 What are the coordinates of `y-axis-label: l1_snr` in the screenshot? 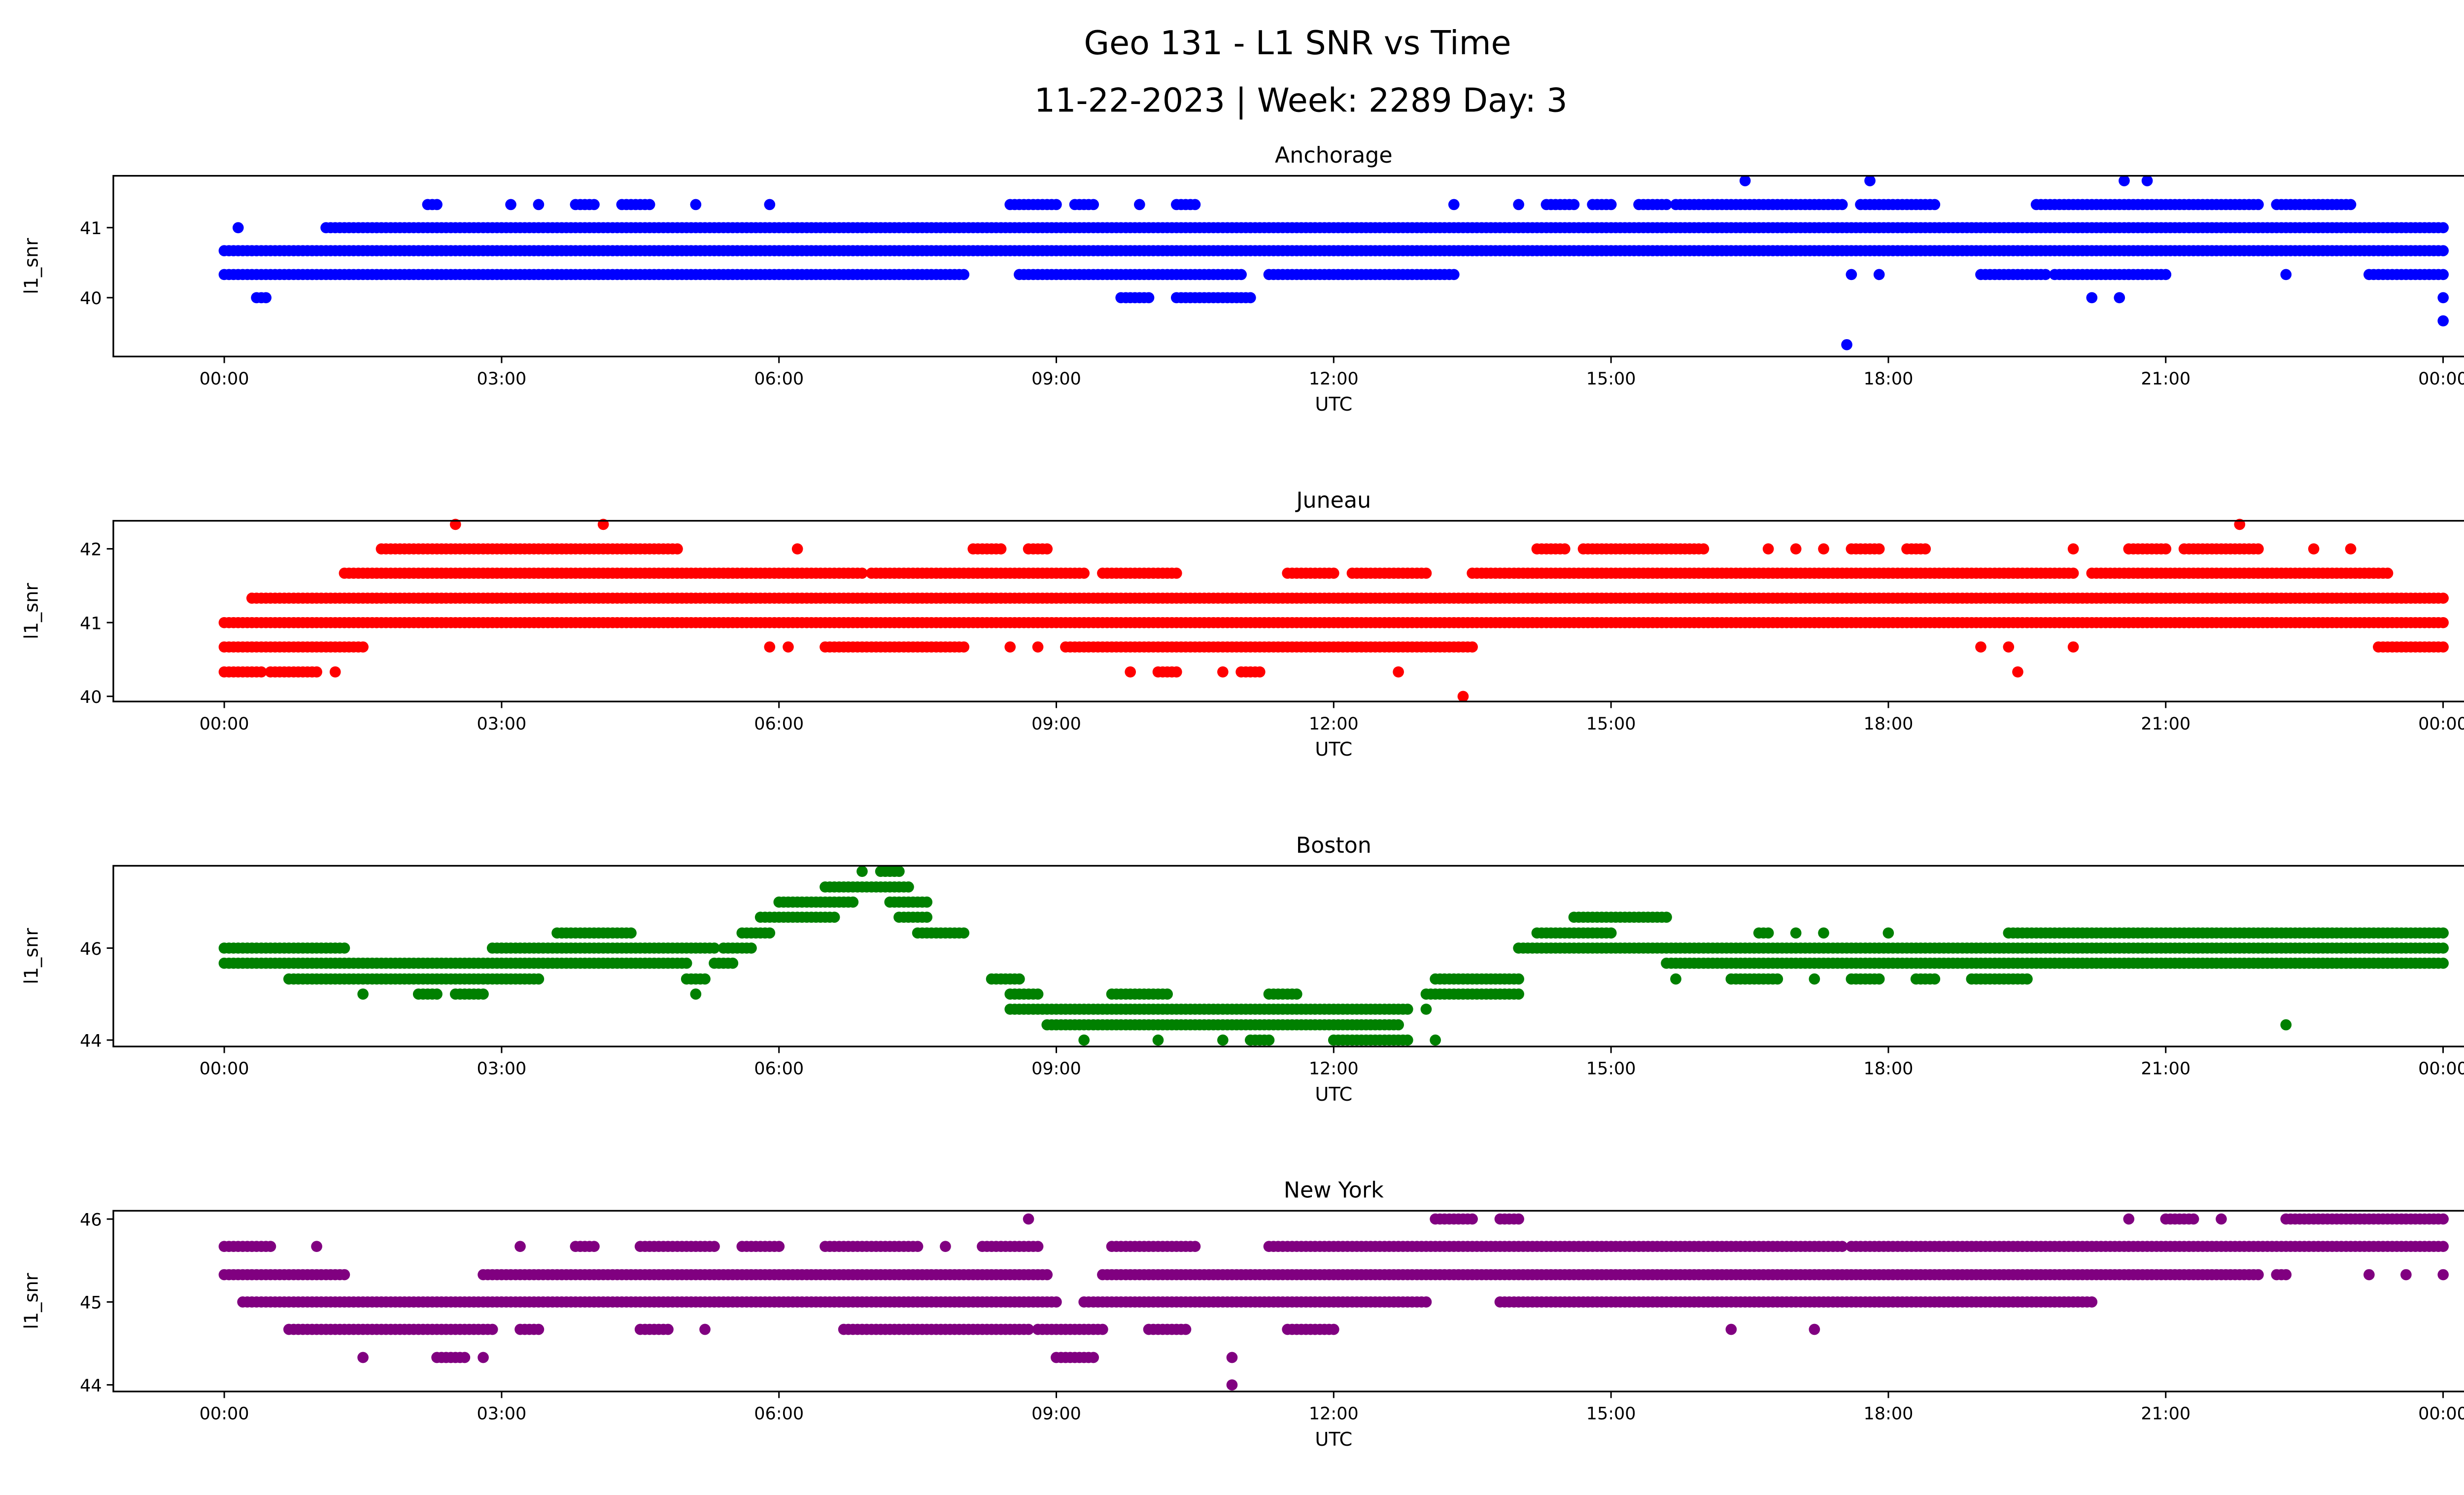 It's located at (32, 956).